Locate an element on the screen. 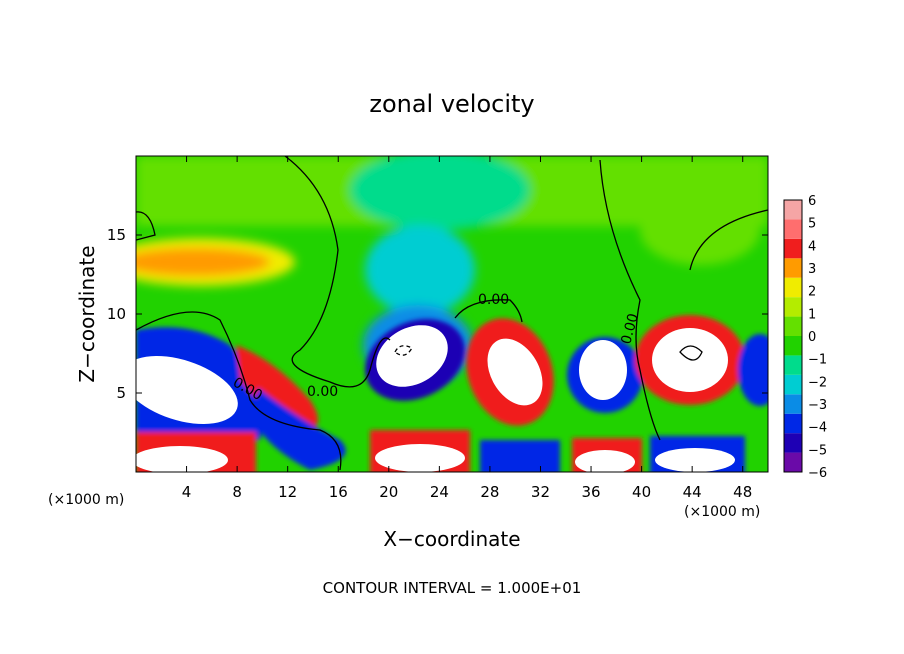 The height and width of the screenshot is (654, 904). cyan-top is located at coordinates (440, 193).